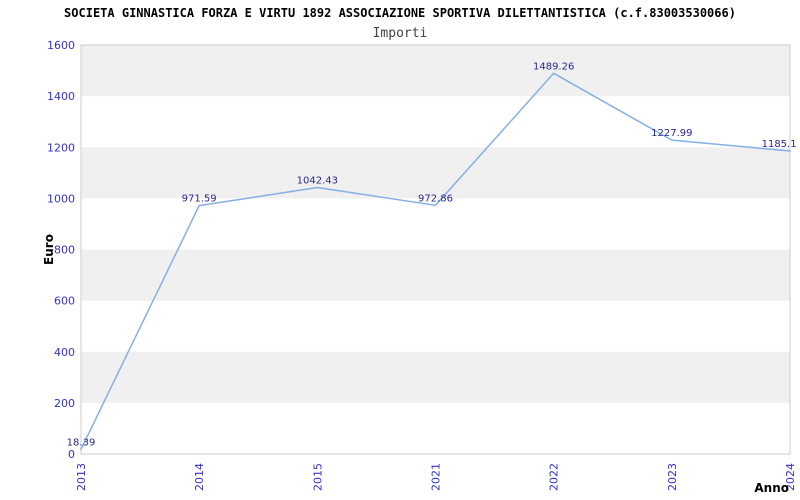 The width and height of the screenshot is (800, 500). Describe the element at coordinates (64, 250) in the screenshot. I see `y-tick-label: 800` at that location.